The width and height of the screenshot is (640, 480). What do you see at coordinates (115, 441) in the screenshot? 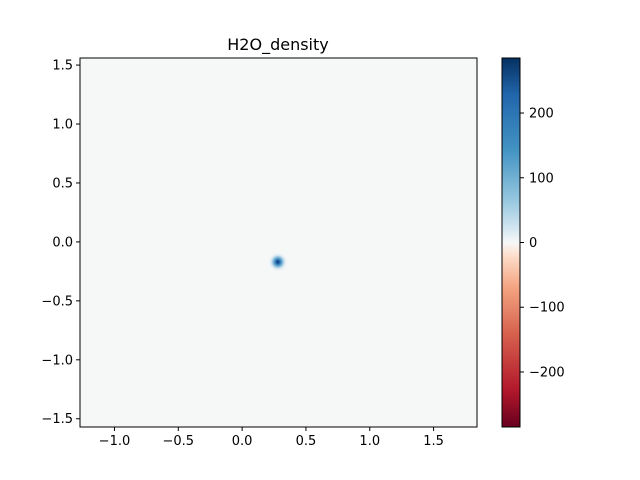
I see `x-tick-label: −1.0` at bounding box center [115, 441].